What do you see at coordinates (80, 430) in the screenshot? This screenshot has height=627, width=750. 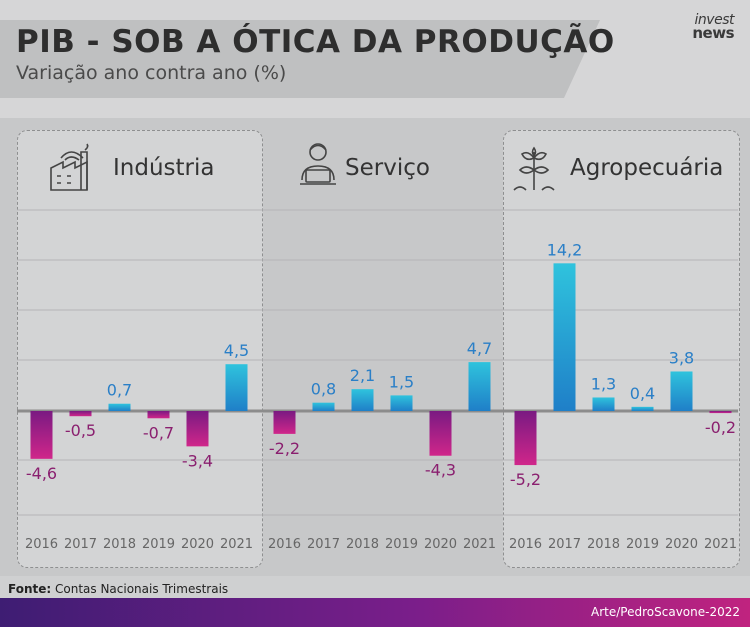 I see `data-label: -0,5` at bounding box center [80, 430].